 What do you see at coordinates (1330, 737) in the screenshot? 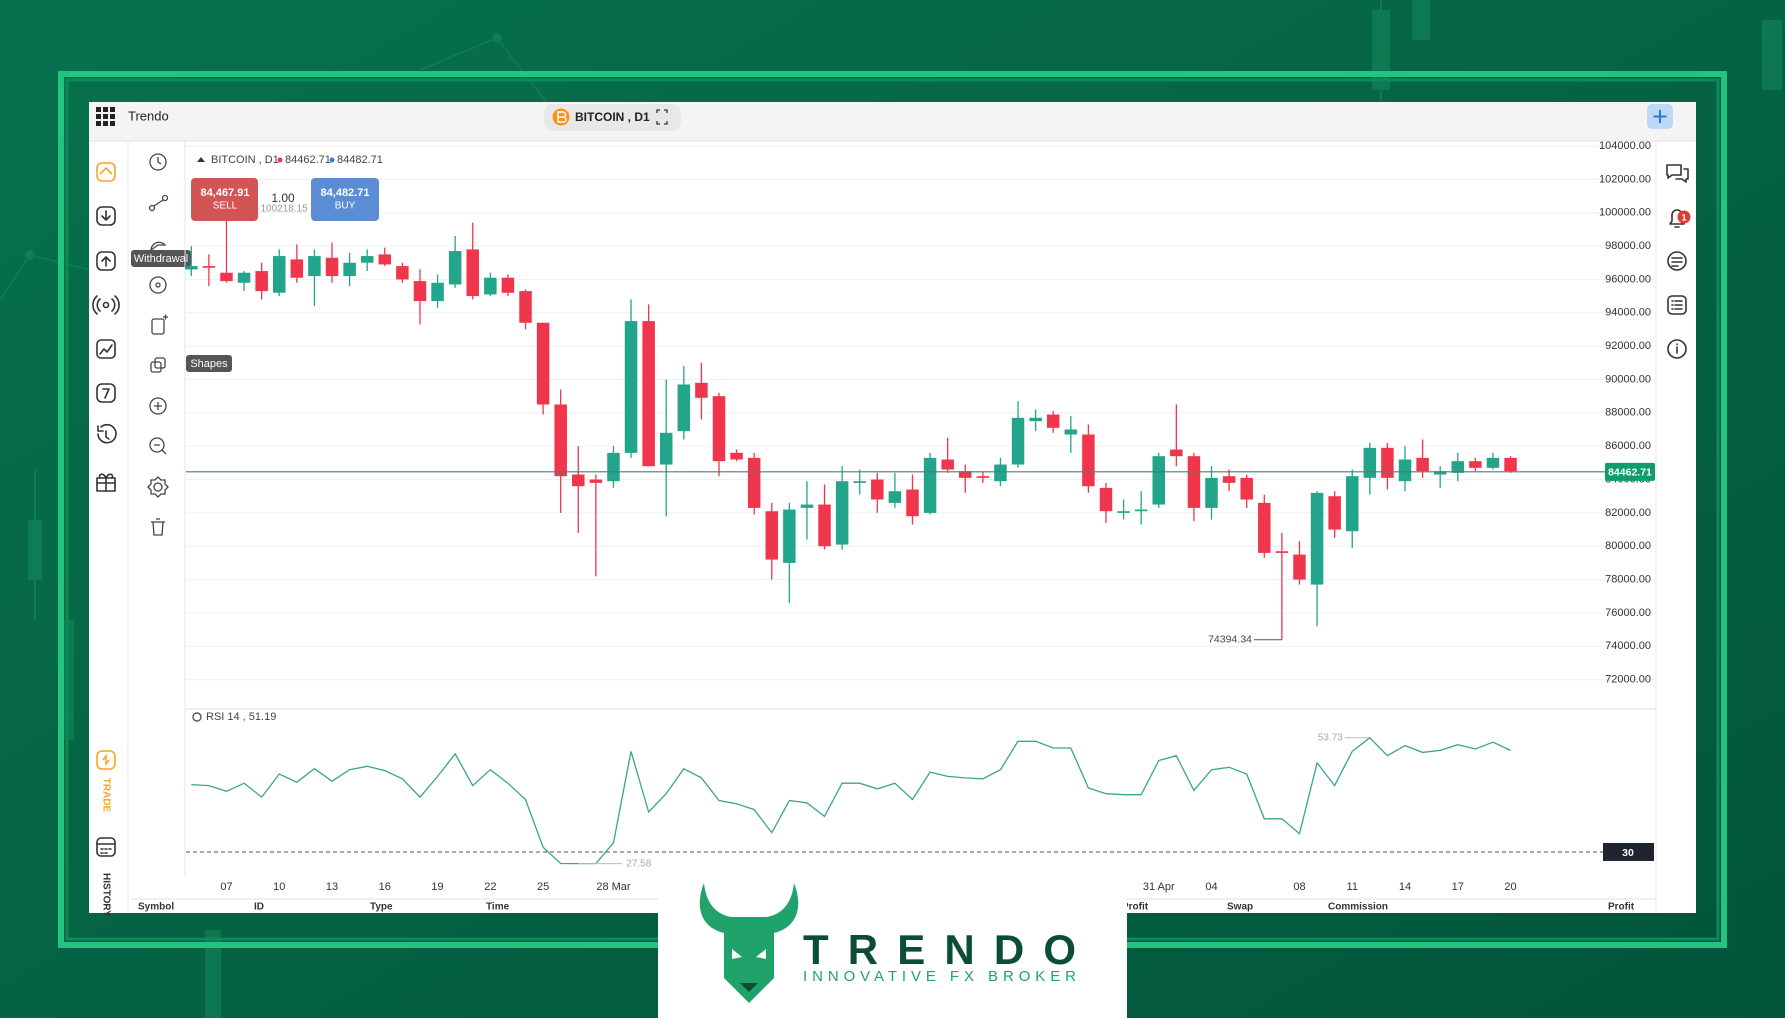
I see `max-marker-label: 53.73` at bounding box center [1330, 737].